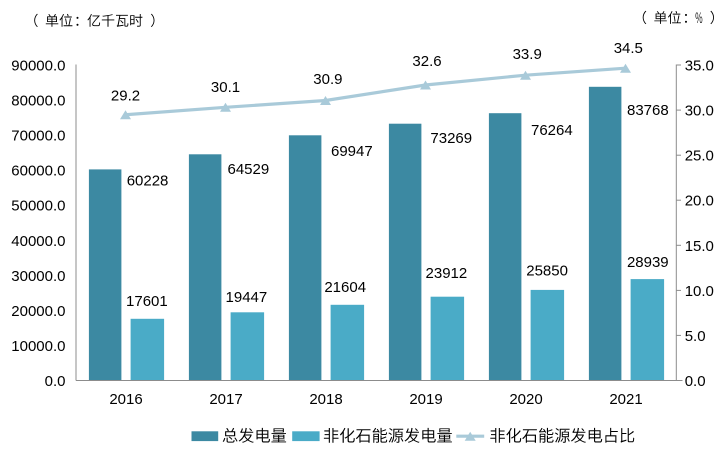 The height and width of the screenshot is (454, 724). I want to click on svg-text: 80000.0, so click(38, 101).